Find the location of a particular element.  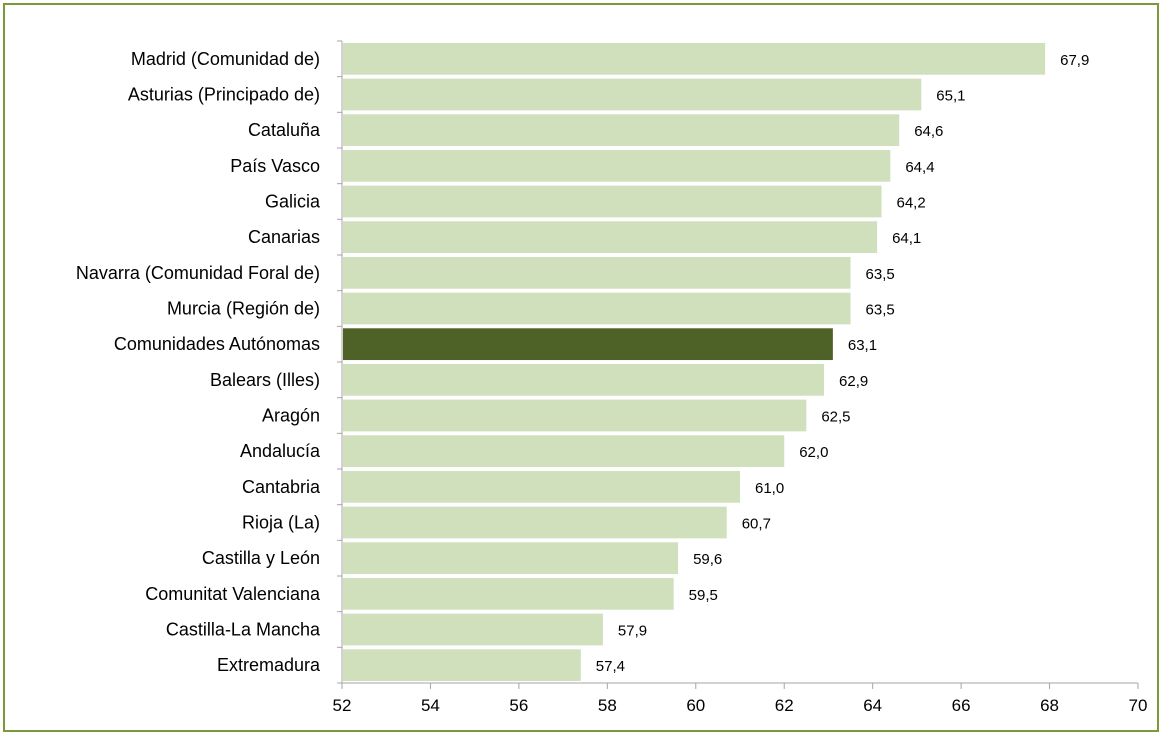

data-label: 67,9 is located at coordinates (1074, 60).